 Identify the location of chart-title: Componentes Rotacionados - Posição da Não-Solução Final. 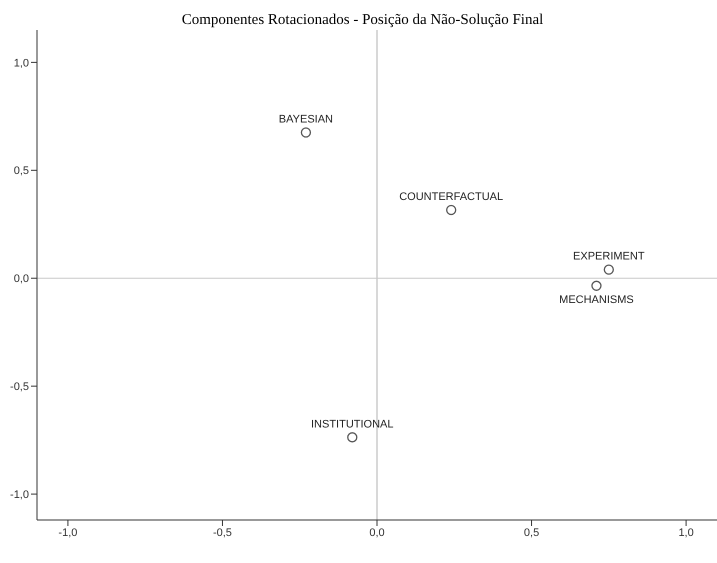
(362, 20).